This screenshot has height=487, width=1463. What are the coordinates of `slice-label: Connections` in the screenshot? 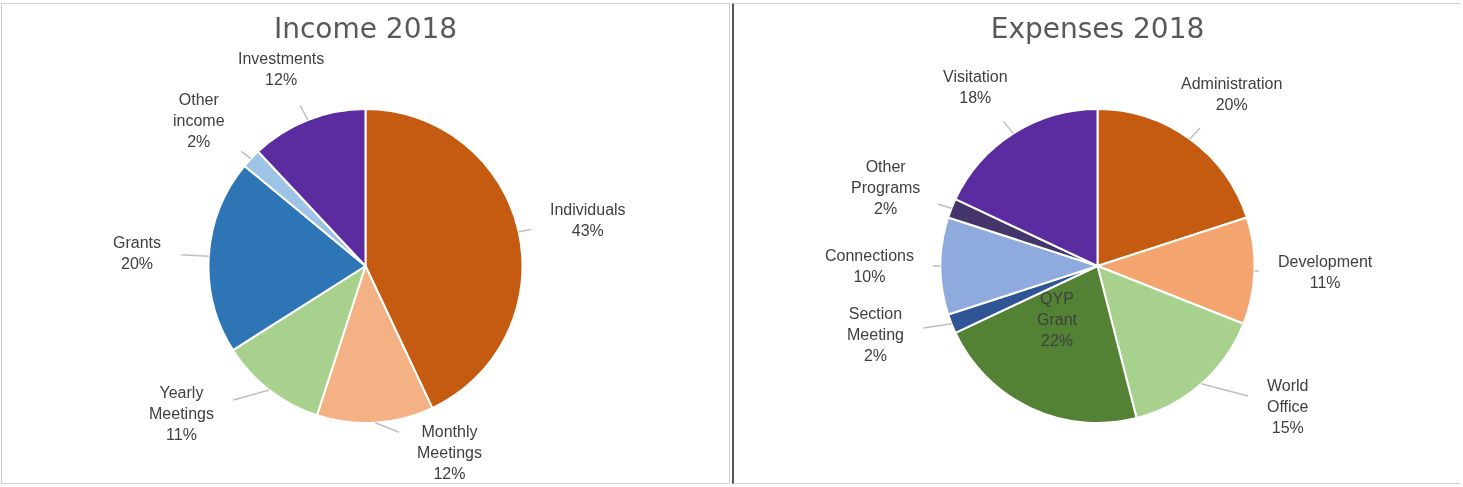 It's located at (869, 255).